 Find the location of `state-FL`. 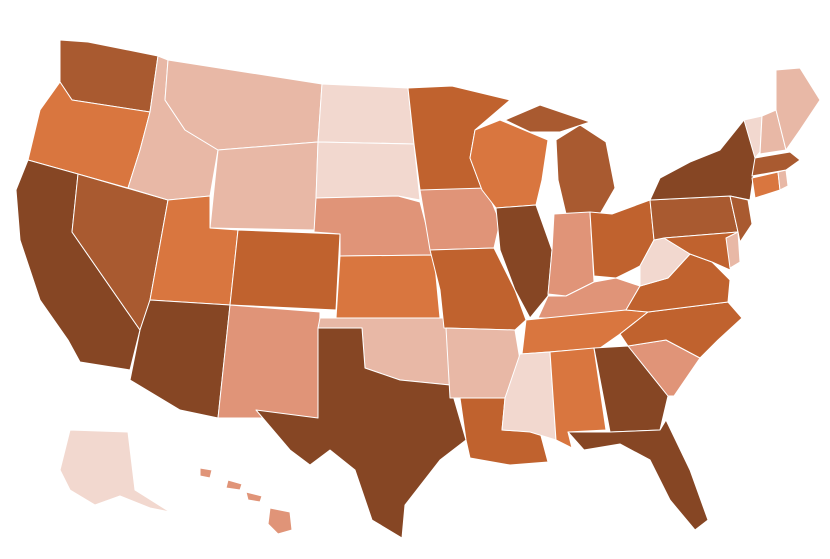

state-FL is located at coordinates (638, 475).